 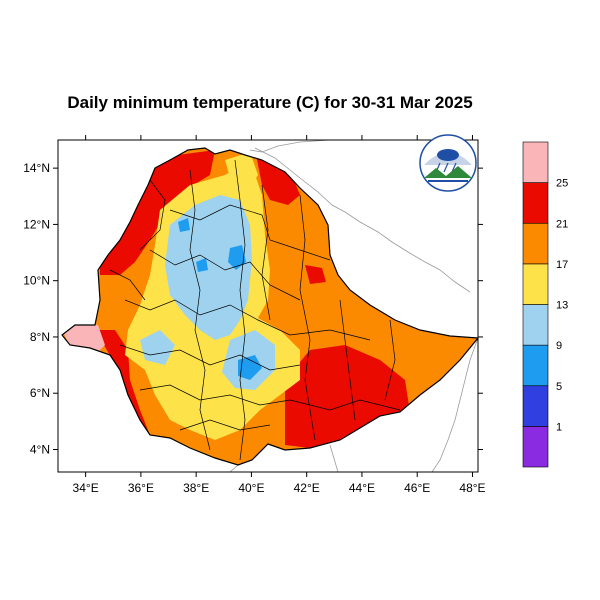 What do you see at coordinates (307, 488) in the screenshot?
I see `x-tick-label: 42°E` at bounding box center [307, 488].